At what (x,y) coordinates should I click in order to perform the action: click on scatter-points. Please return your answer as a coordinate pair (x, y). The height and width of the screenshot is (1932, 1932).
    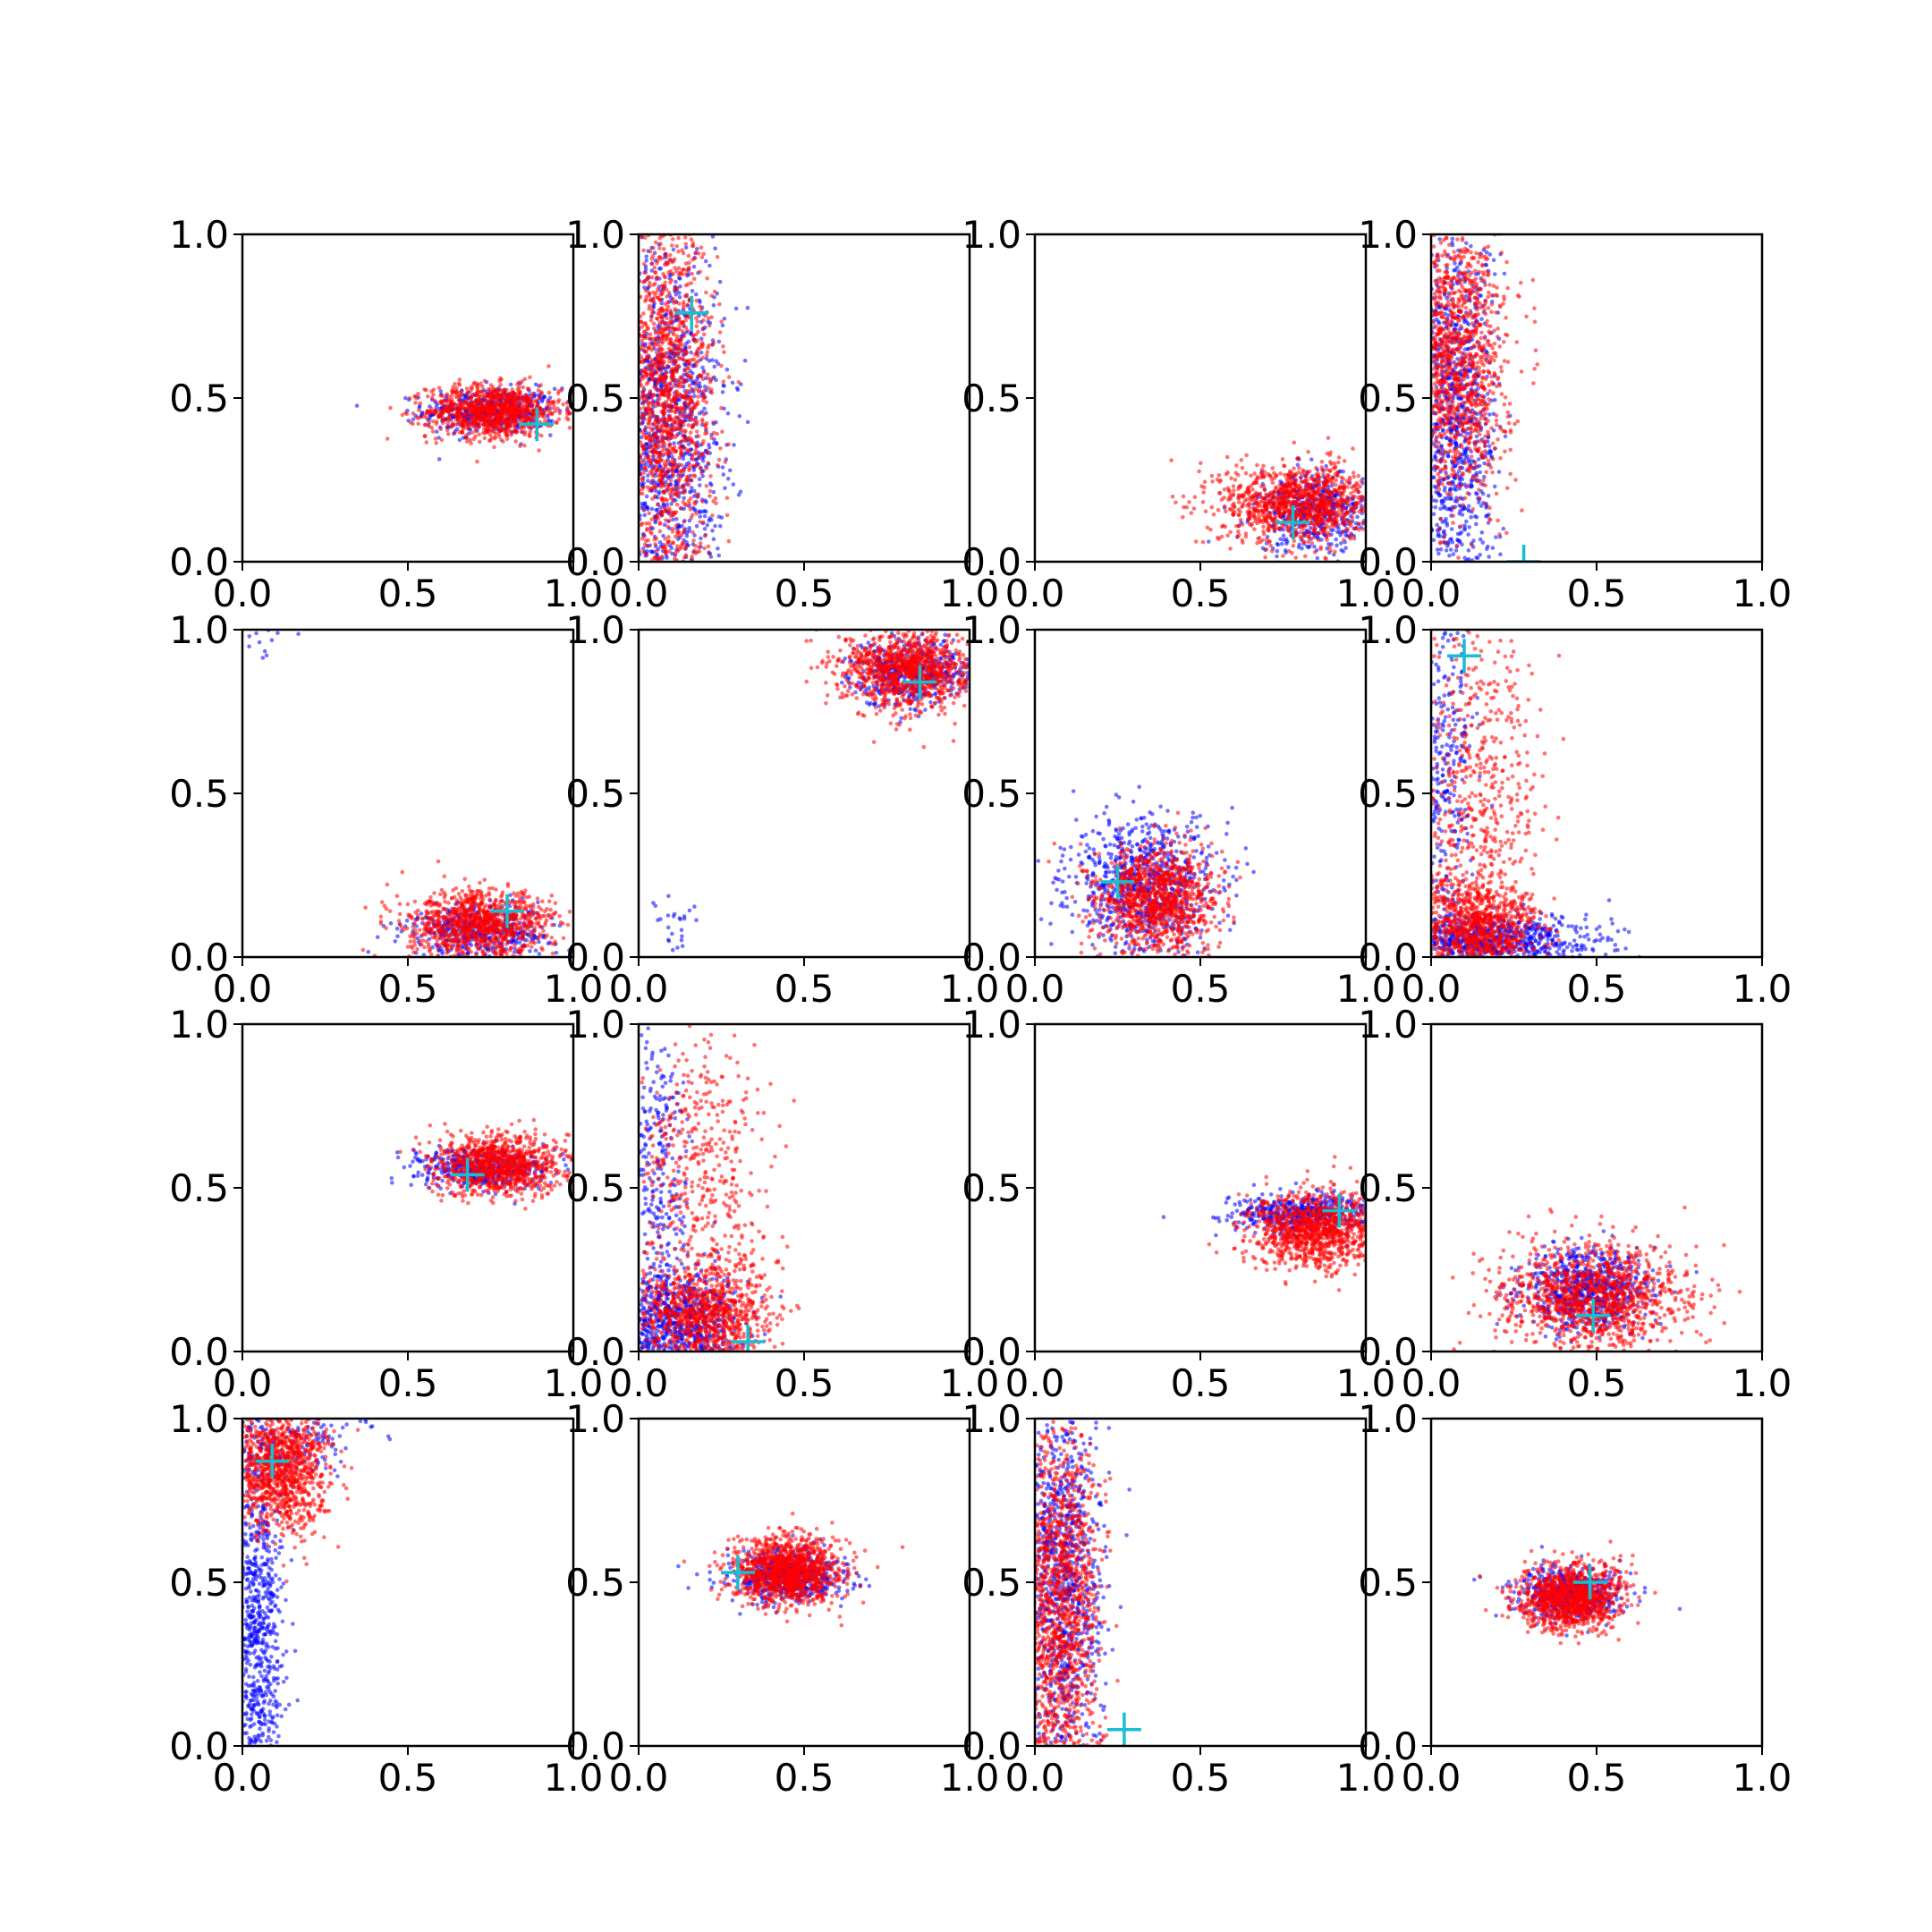
    Looking at the image, I should click on (694, 398).